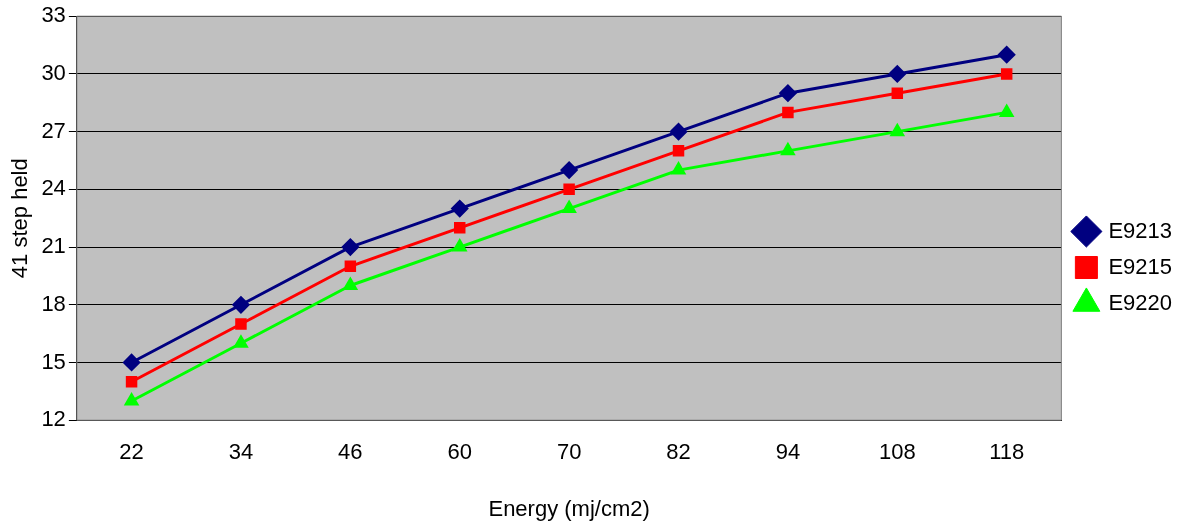 Image resolution: width=1188 pixels, height=531 pixels. Describe the element at coordinates (53, 15) in the screenshot. I see `y-tick-label: 33` at that location.